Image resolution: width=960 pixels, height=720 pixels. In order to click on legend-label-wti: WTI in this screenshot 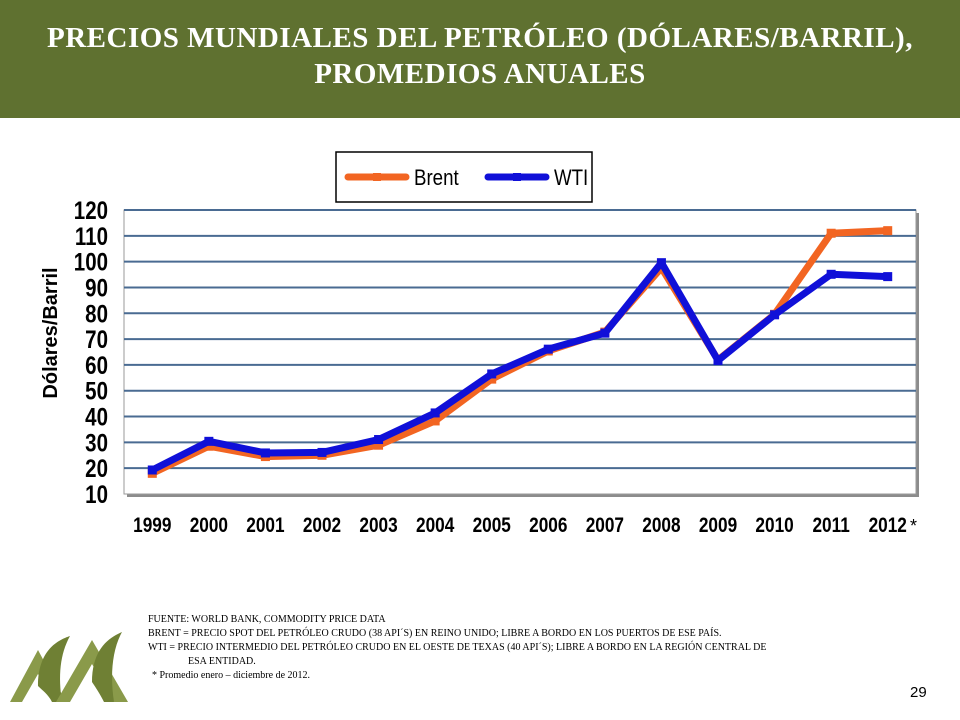, I will do `click(571, 179)`.